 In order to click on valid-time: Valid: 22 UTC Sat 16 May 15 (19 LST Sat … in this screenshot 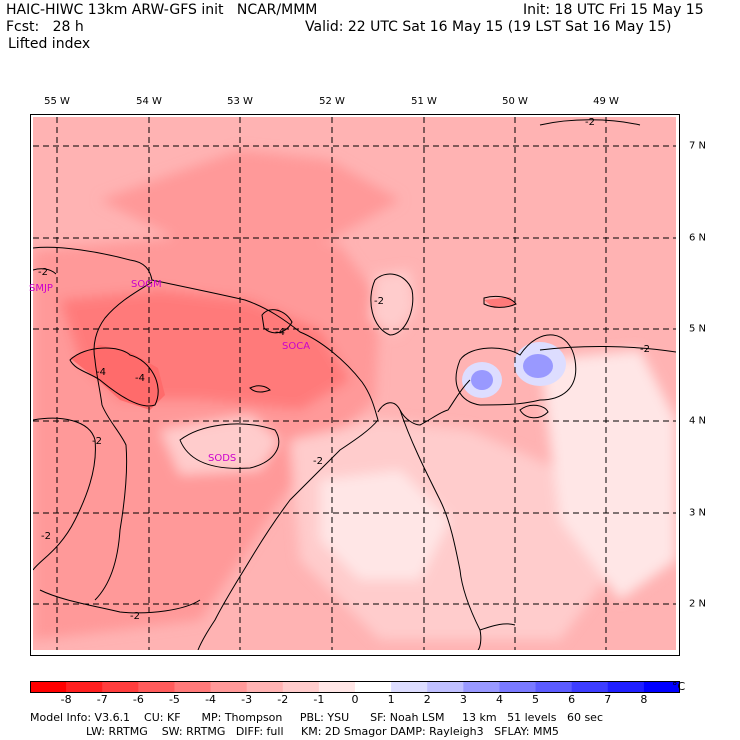, I will do `click(488, 27)`.